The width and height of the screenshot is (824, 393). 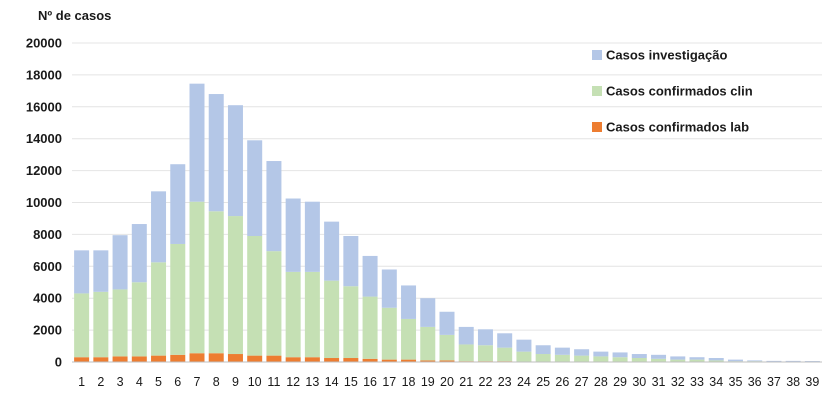 I want to click on x-tick-label: 30, so click(x=639, y=382).